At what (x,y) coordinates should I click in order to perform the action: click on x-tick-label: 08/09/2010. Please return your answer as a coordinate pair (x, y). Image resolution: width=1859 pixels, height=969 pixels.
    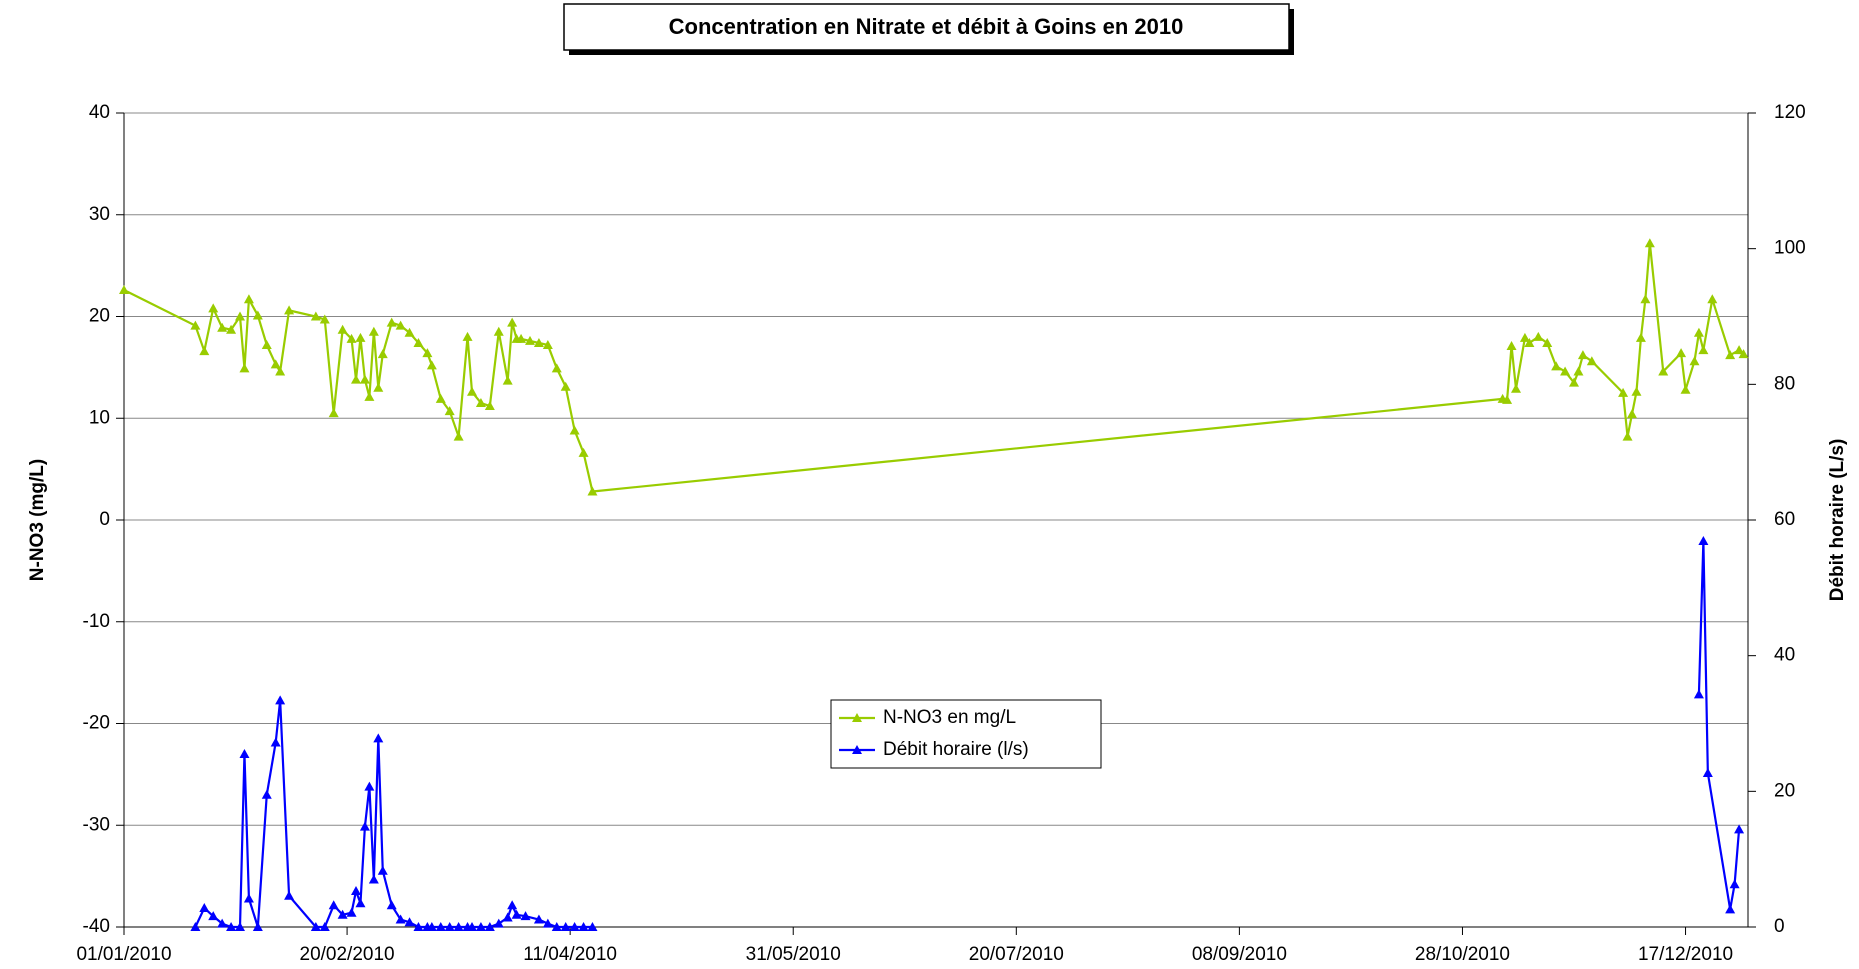
    Looking at the image, I should click on (1239, 954).